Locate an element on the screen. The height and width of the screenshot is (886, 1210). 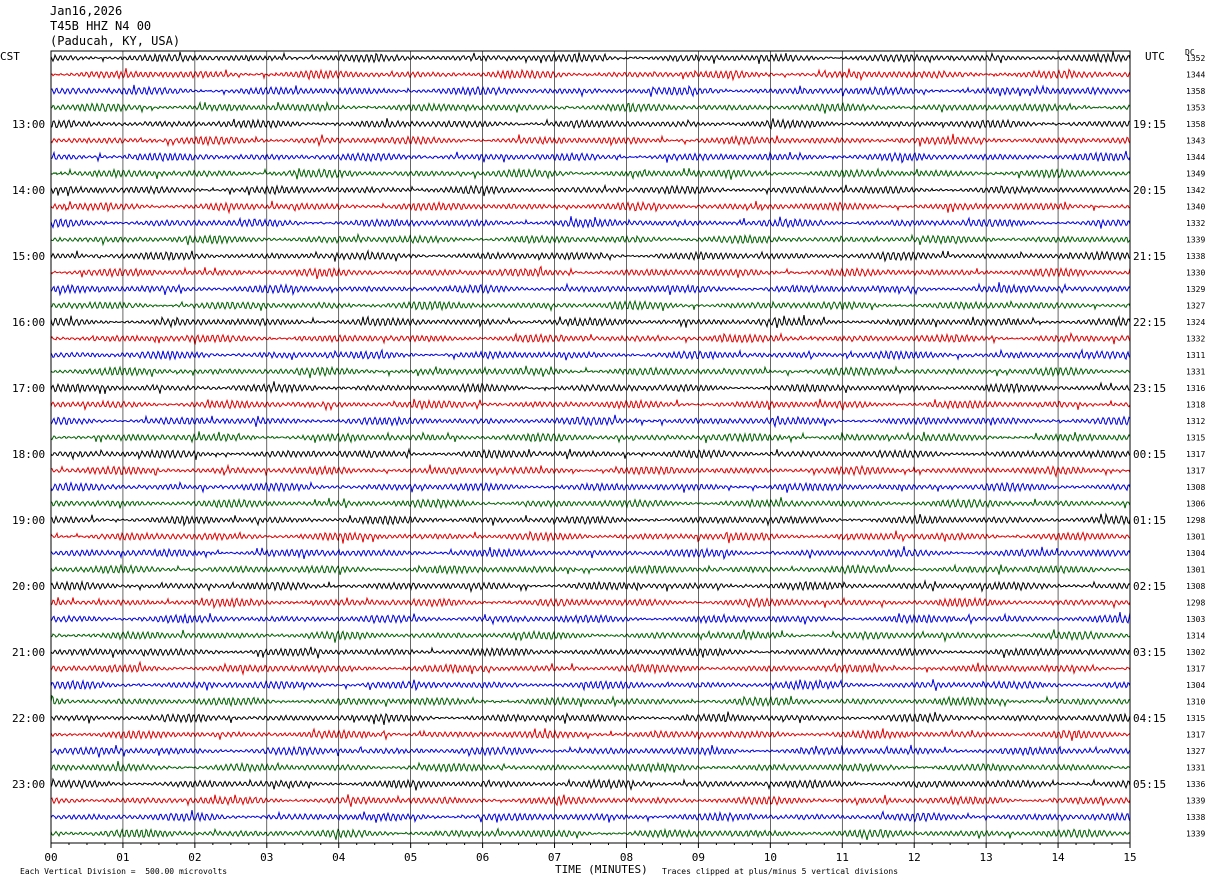
dc-offset-label: 1331 is located at coordinates (1195, 768).